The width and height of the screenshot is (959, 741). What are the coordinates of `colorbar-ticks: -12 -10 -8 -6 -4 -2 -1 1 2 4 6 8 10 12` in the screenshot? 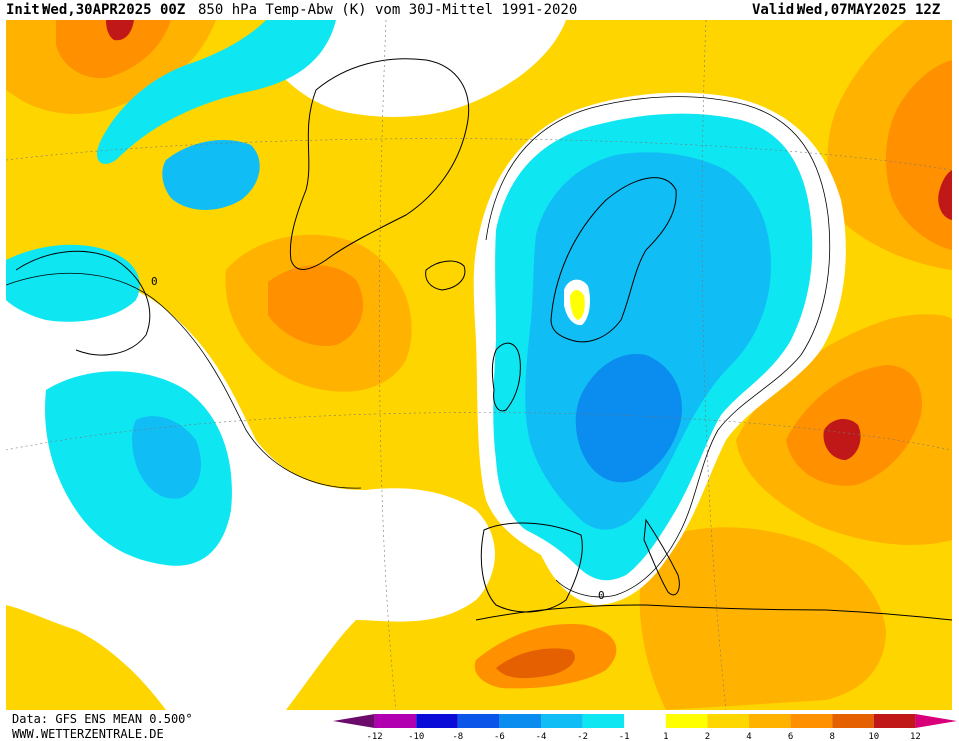 It's located at (643, 736).